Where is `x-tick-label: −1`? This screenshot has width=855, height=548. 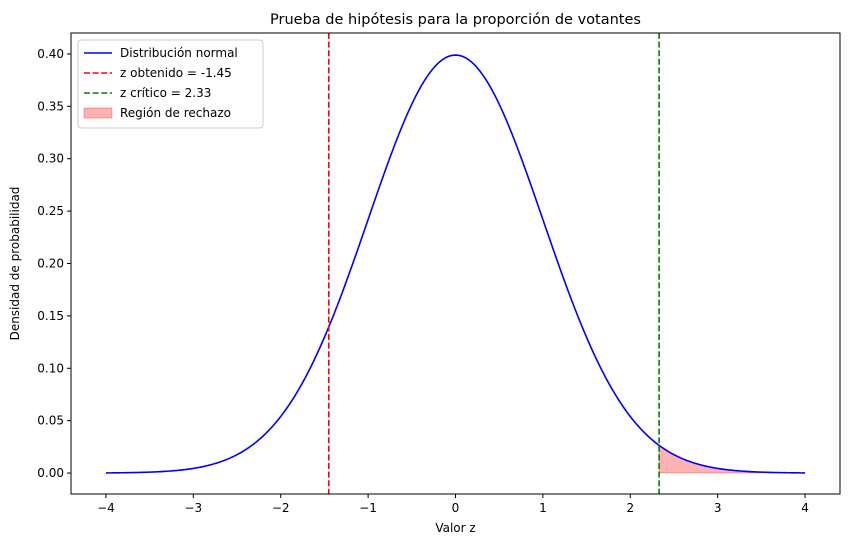
x-tick-label: −1 is located at coordinates (368, 508).